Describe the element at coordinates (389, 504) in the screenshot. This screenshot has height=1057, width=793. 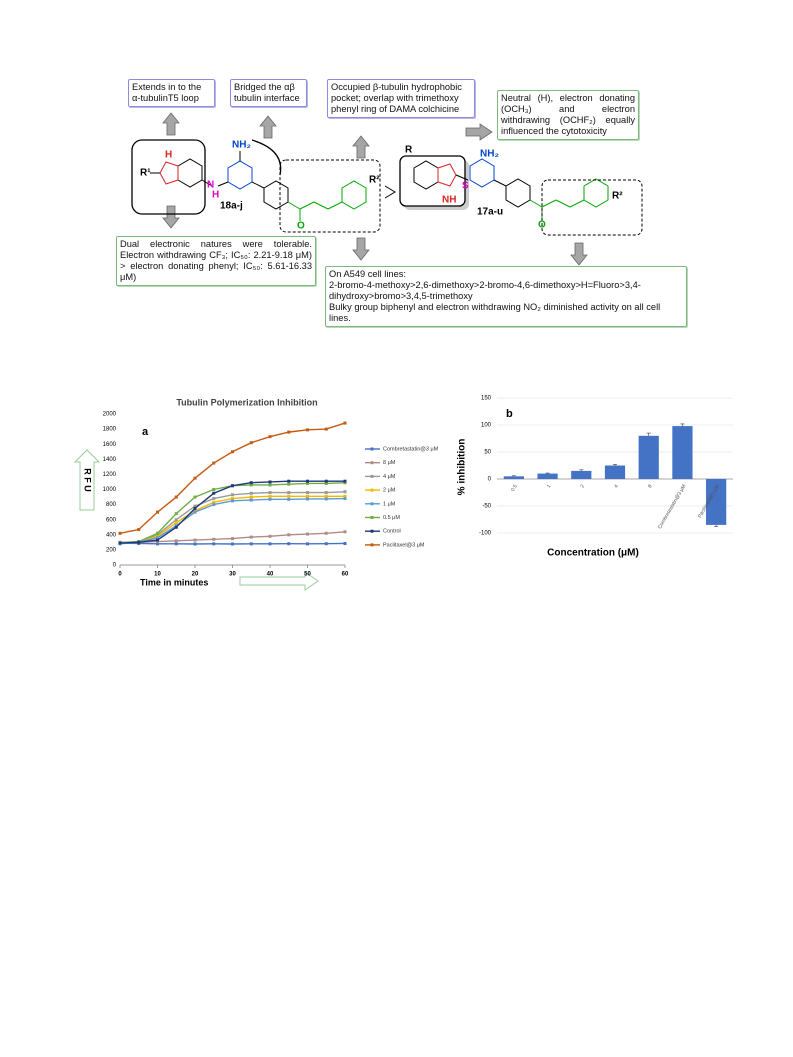
I see `legend-label: 1 μM` at that location.